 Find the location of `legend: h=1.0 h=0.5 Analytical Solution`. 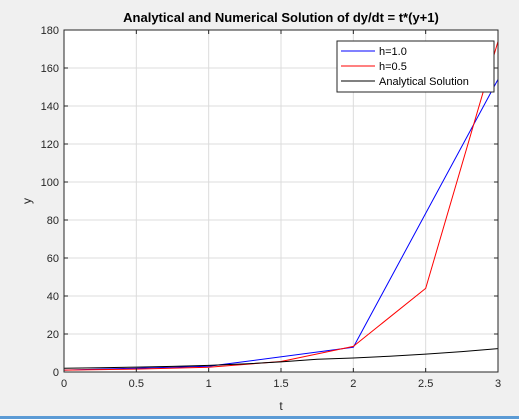

legend: h=1.0 h=0.5 Analytical Solution is located at coordinates (415, 66).